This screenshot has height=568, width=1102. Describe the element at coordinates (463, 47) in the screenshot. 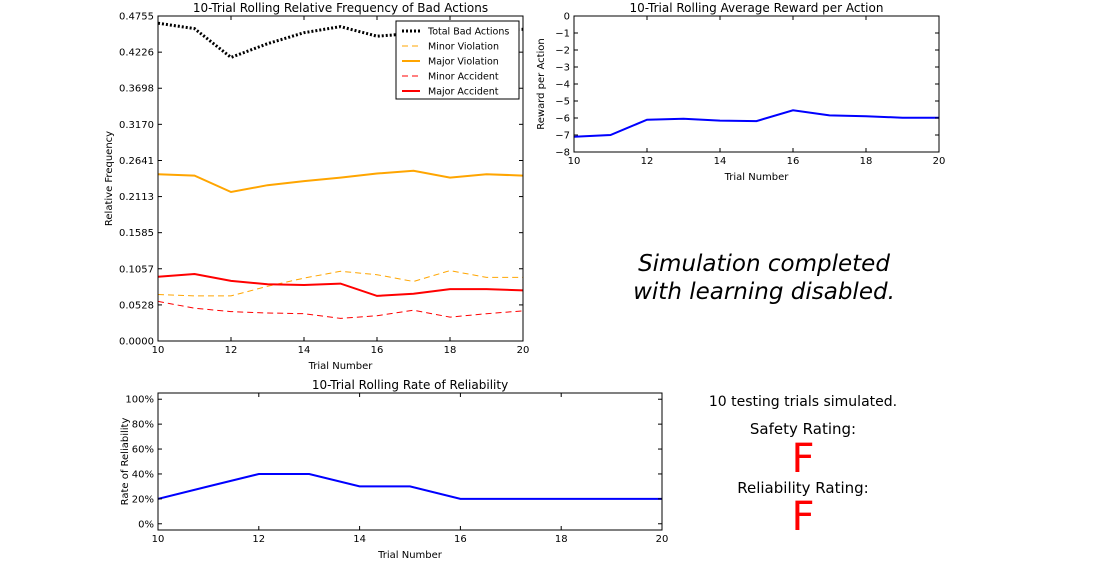

I see `legend-label: Minor Violation` at that location.